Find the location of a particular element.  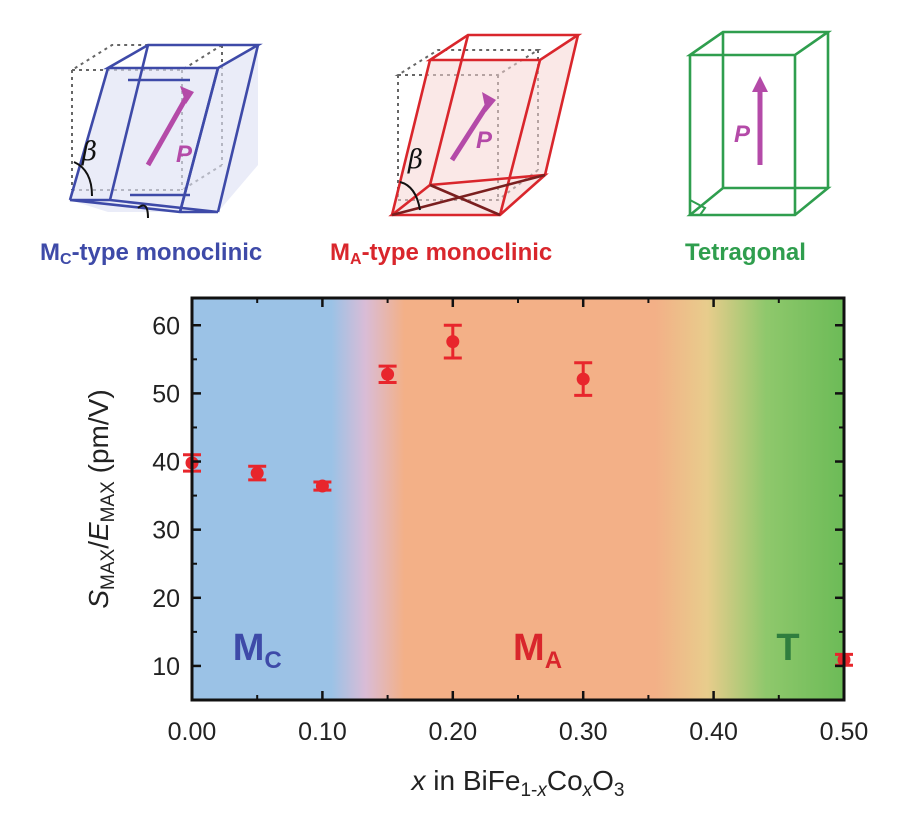

region-label-mc: MC is located at coordinates (257, 650).